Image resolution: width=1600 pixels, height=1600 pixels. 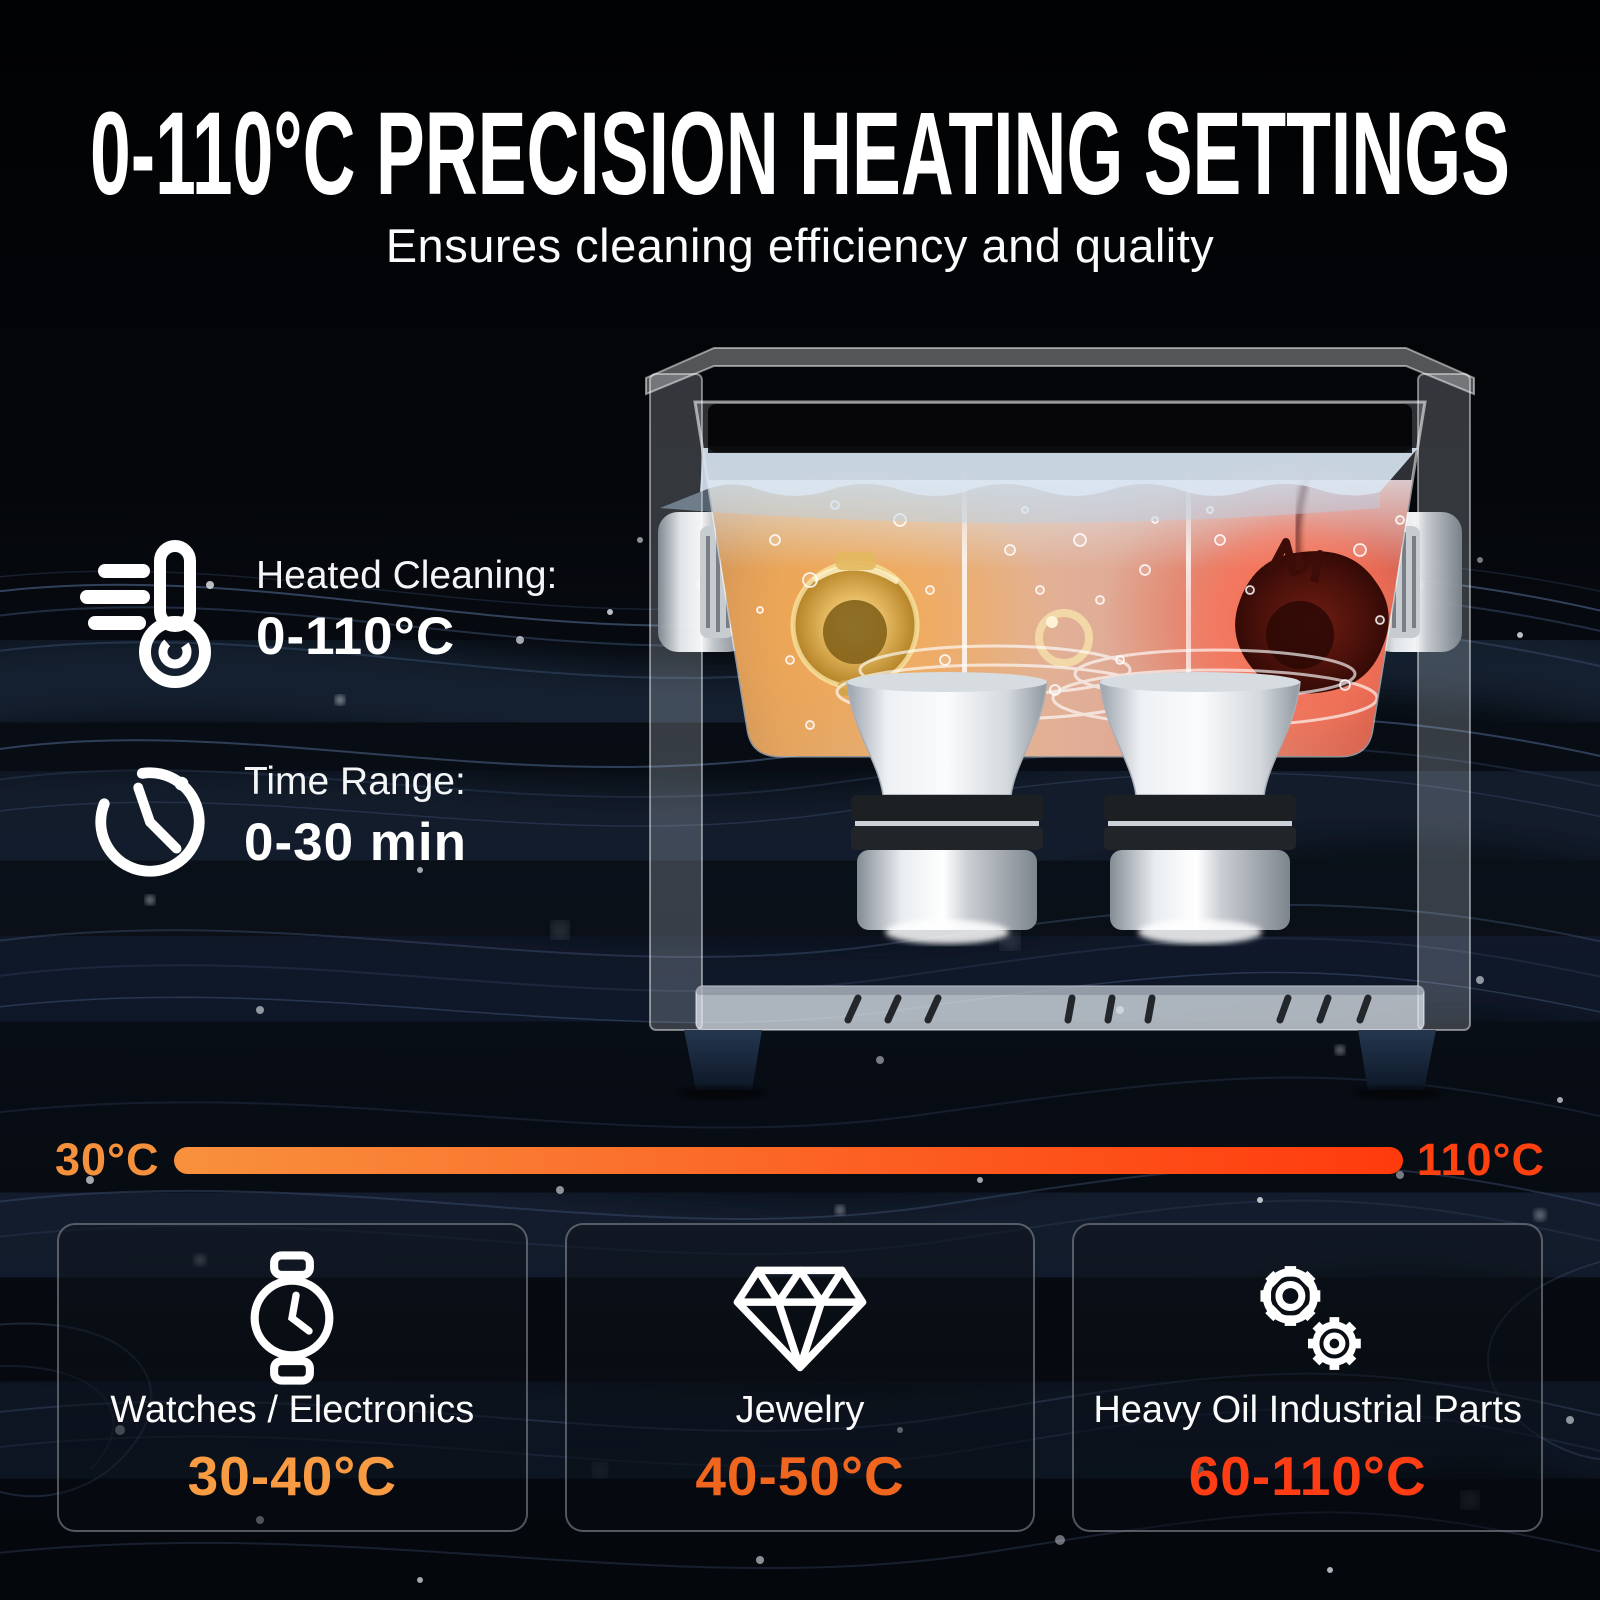 I want to click on diamond-icon, so click(x=800, y=1319).